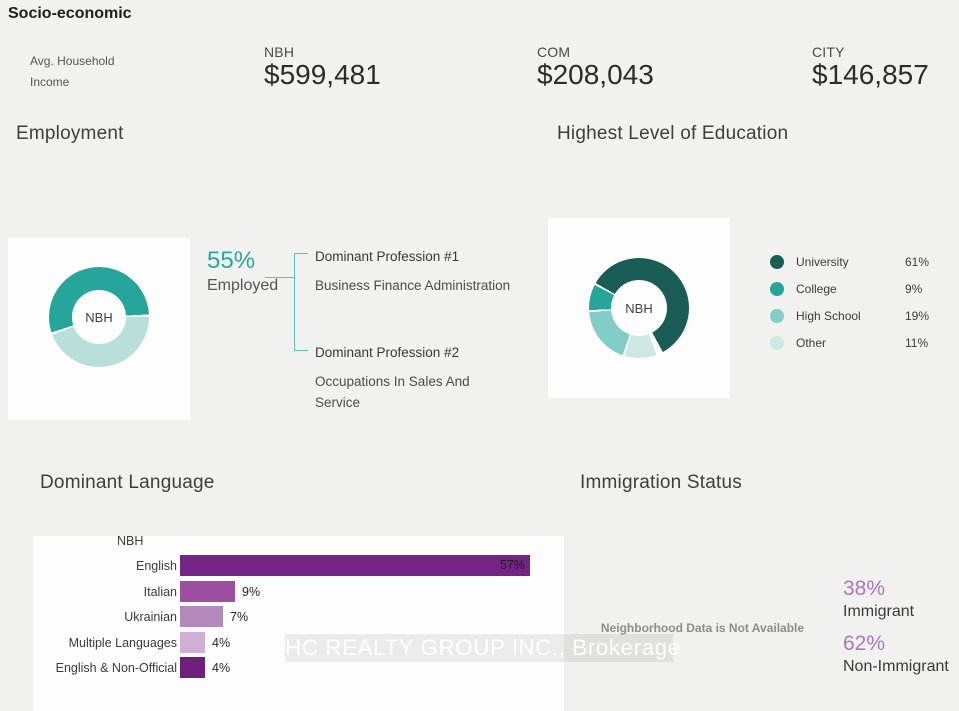 The height and width of the screenshot is (711, 959). Describe the element at coordinates (917, 342) in the screenshot. I see `legend-percent: 11%` at that location.